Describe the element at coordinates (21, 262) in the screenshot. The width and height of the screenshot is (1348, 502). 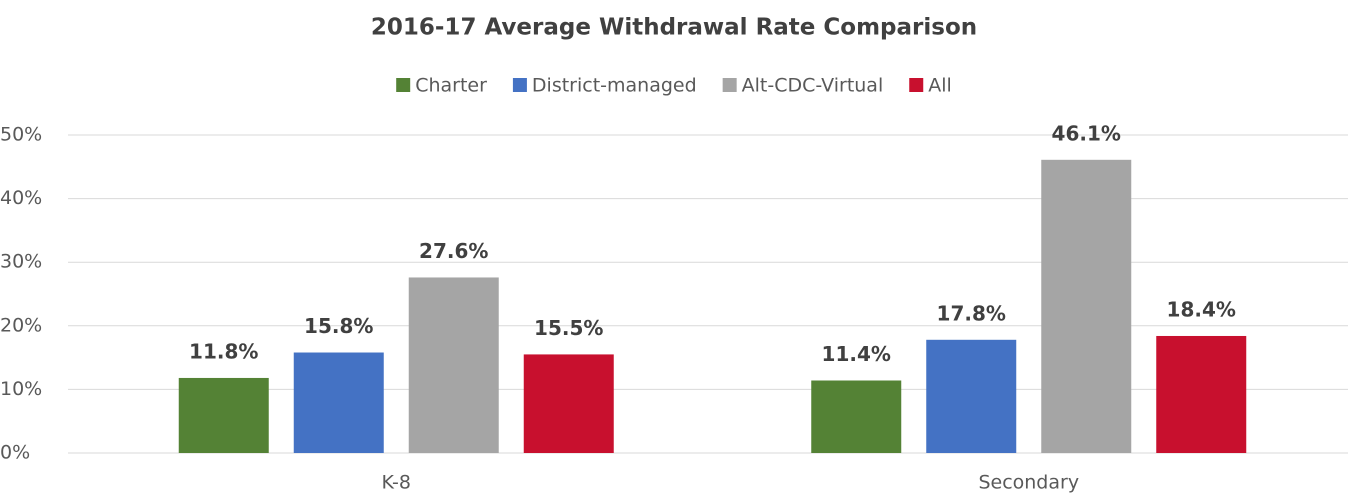
I see `y-tick-label: 30%` at that location.